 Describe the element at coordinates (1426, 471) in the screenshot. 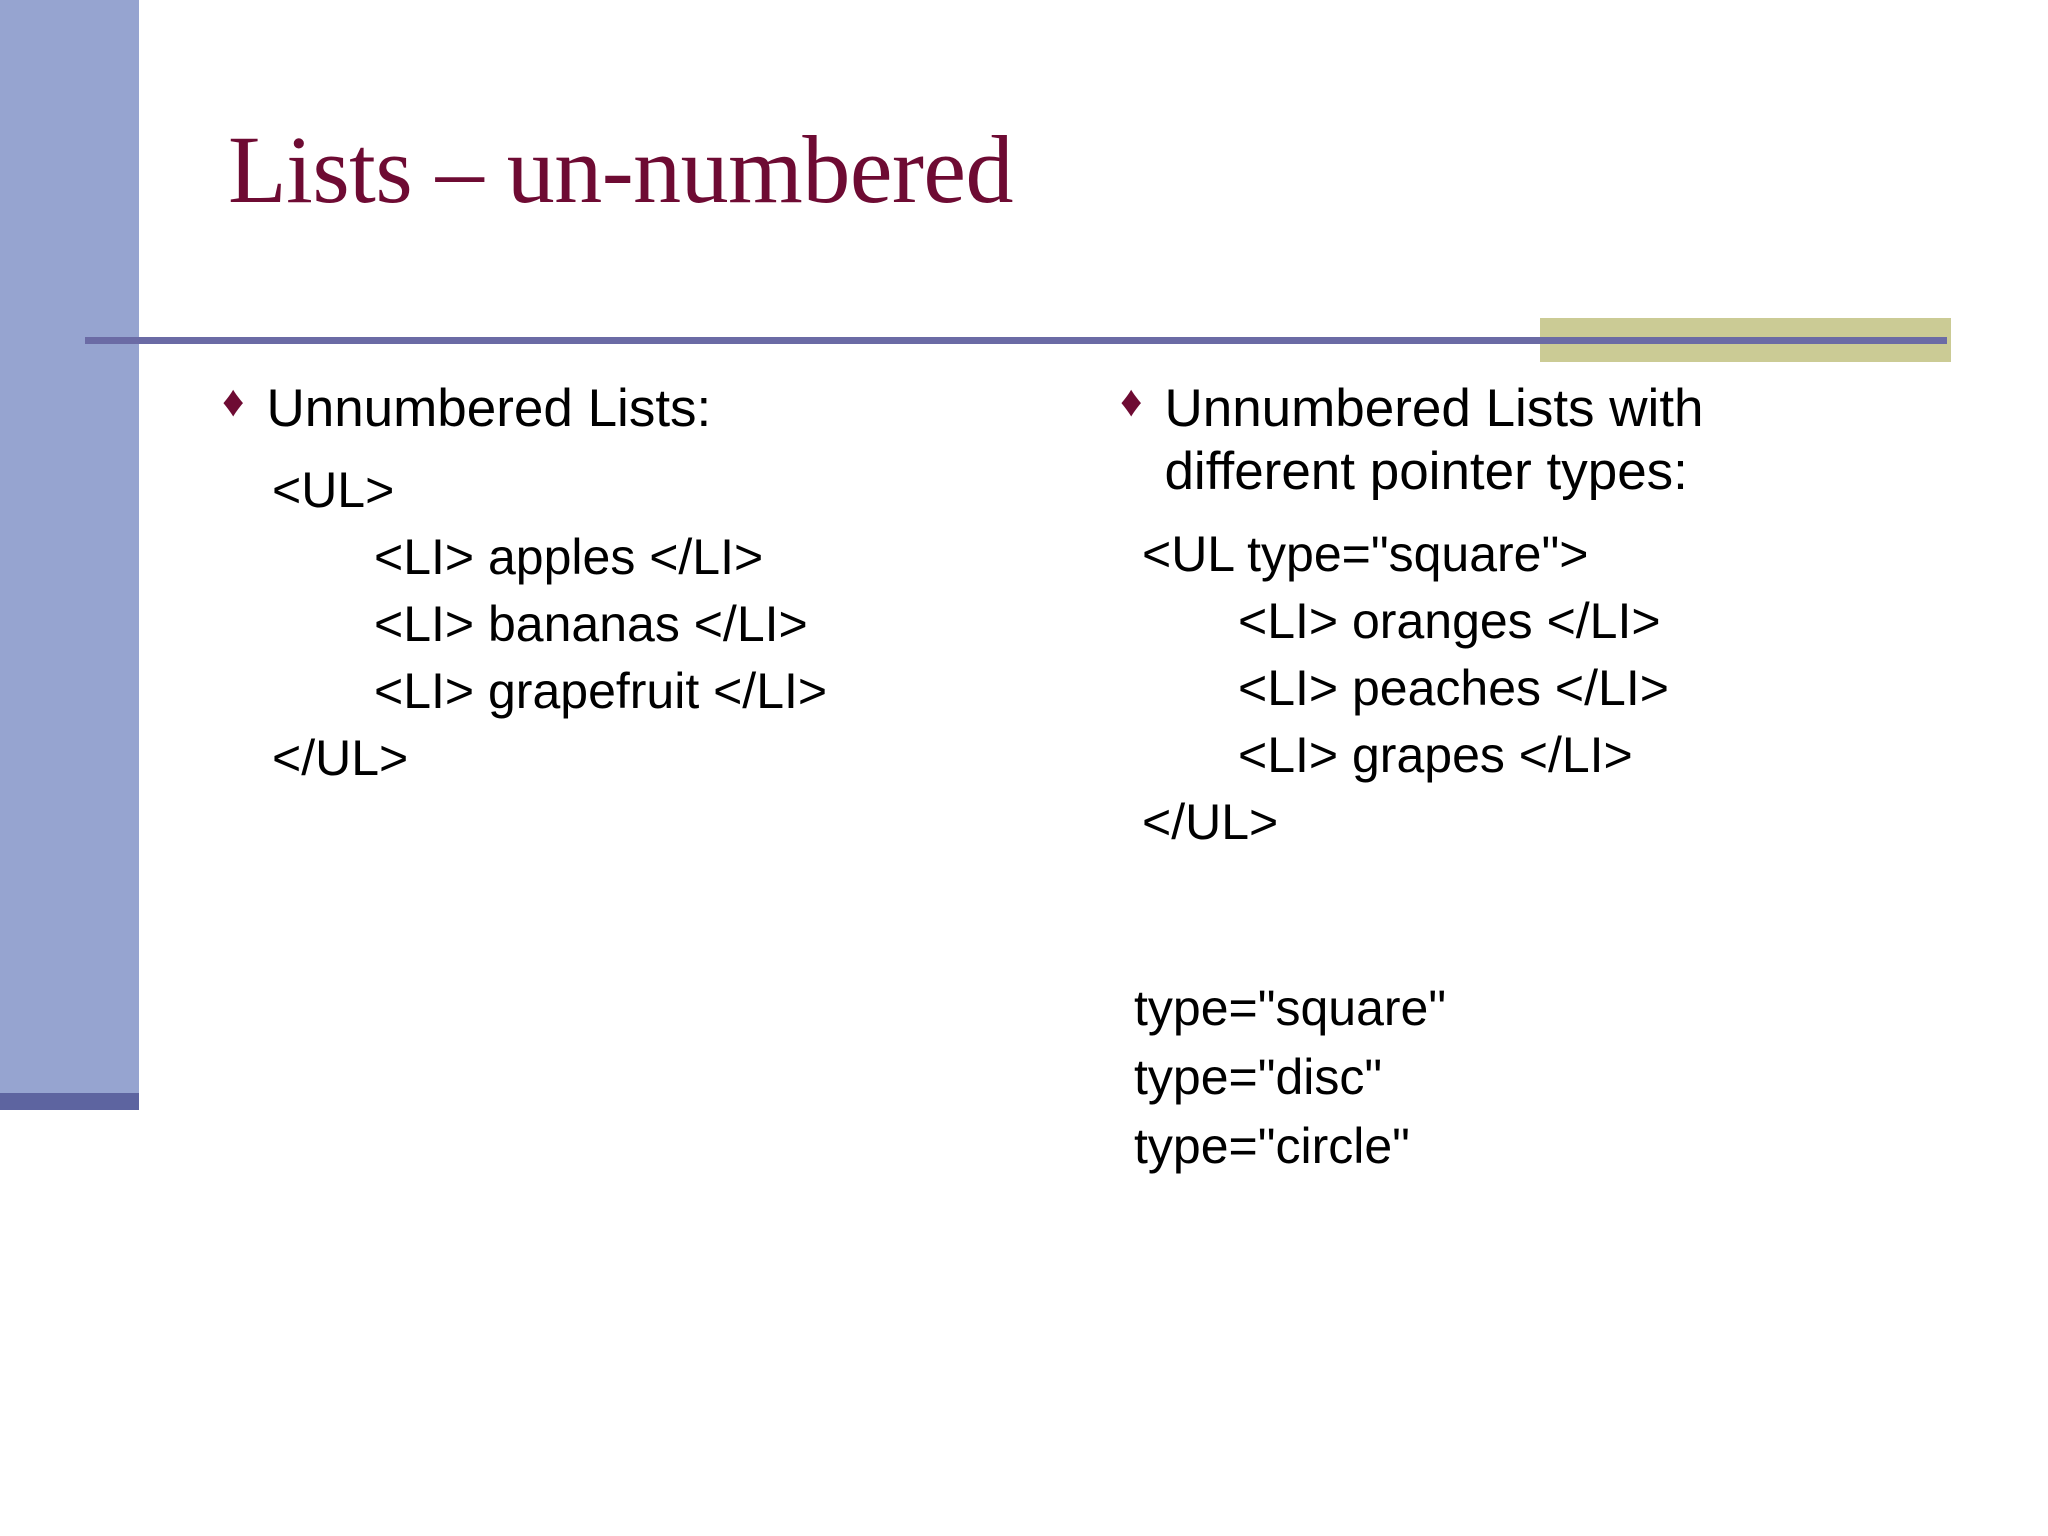

I see `right-column-heading-line-2: different pointer types:` at that location.